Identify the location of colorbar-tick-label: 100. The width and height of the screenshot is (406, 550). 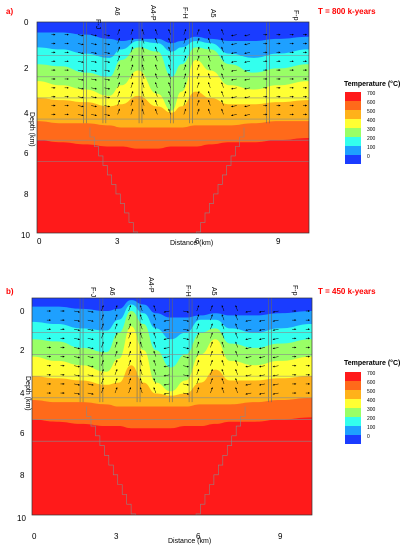
(371, 148).